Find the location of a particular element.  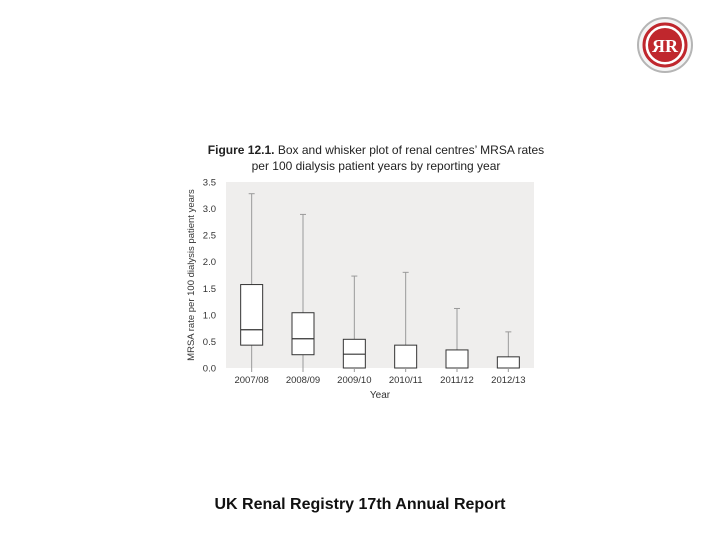

y-tick-label: 1.0 is located at coordinates (209, 315).